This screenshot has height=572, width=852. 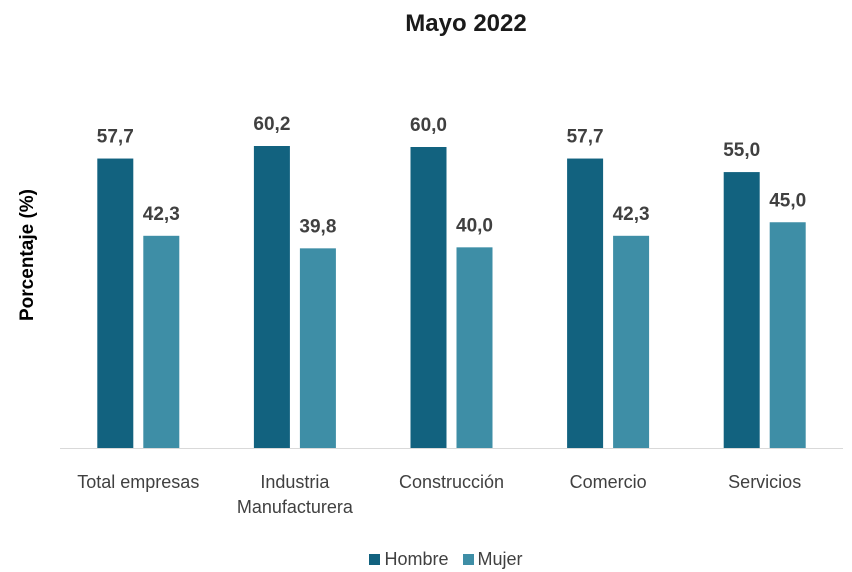 What do you see at coordinates (585, 137) in the screenshot?
I see `data-label-hombre-3: 57,7` at bounding box center [585, 137].